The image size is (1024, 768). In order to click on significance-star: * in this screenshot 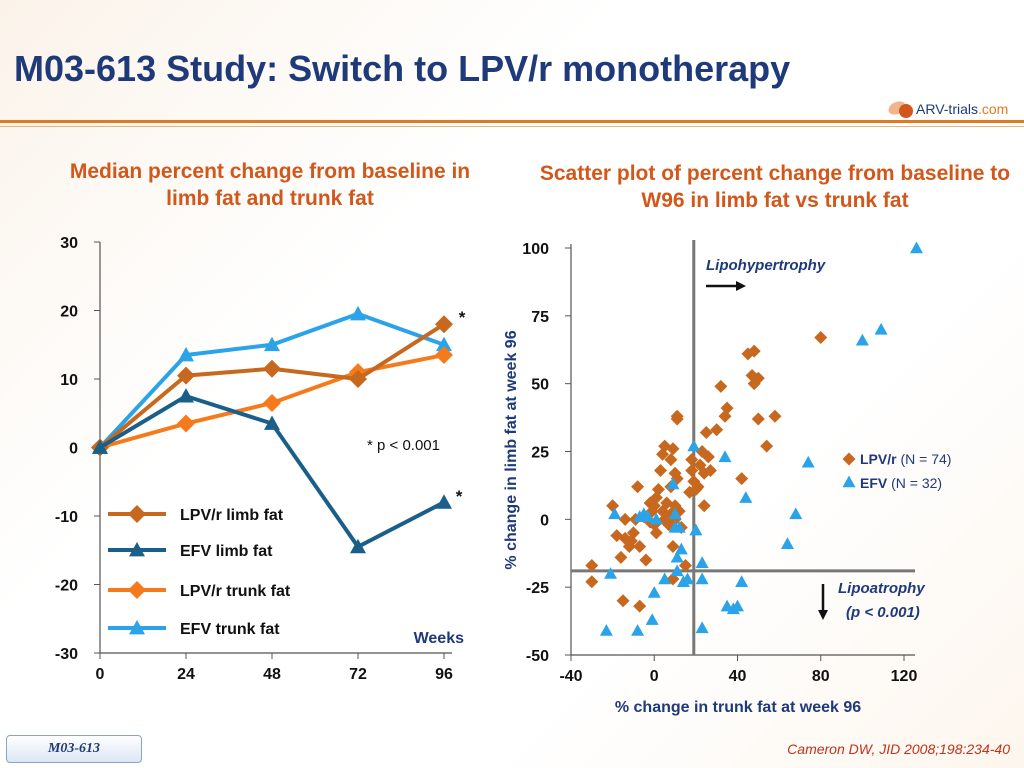, I will do `click(459, 496)`.